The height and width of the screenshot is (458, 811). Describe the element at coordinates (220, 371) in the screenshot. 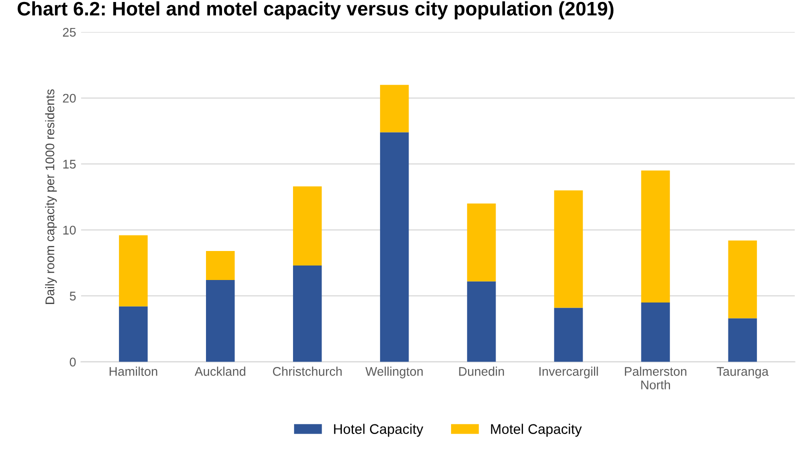

I see `x-tick-label: Auckland` at that location.